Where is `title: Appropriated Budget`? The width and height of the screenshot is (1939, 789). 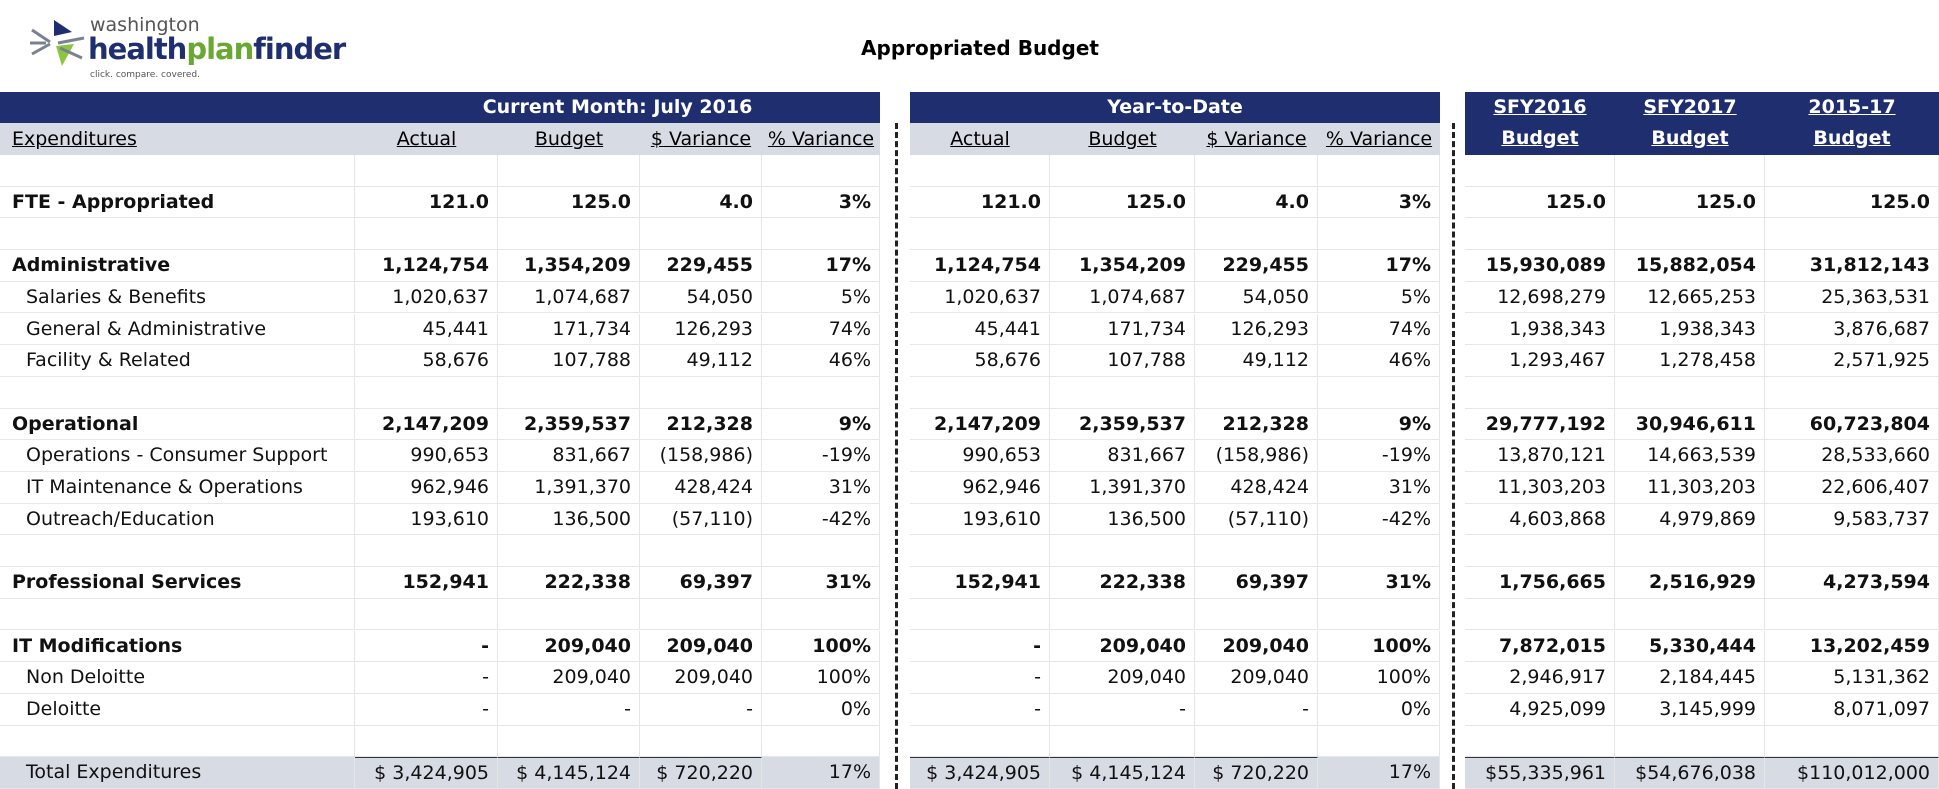
title: Appropriated Budget is located at coordinates (980, 48).